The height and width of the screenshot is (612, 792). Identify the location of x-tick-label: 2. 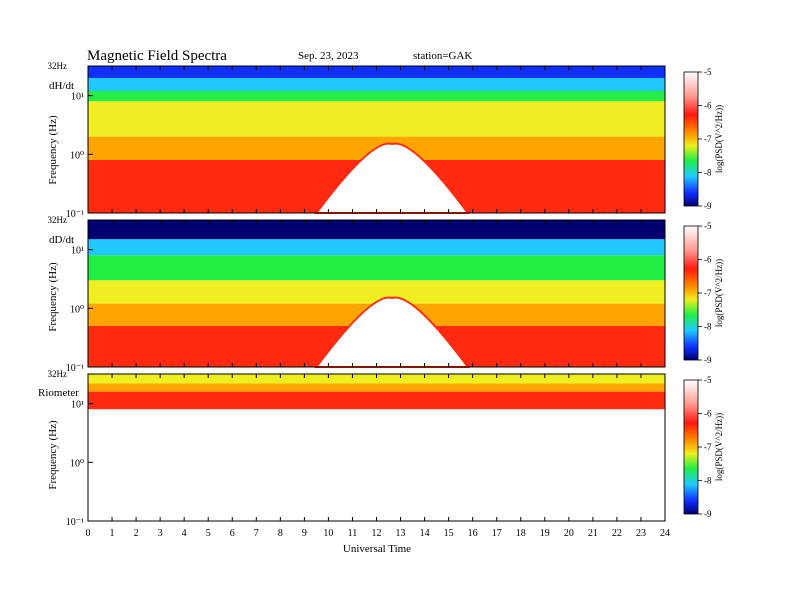
(136, 533).